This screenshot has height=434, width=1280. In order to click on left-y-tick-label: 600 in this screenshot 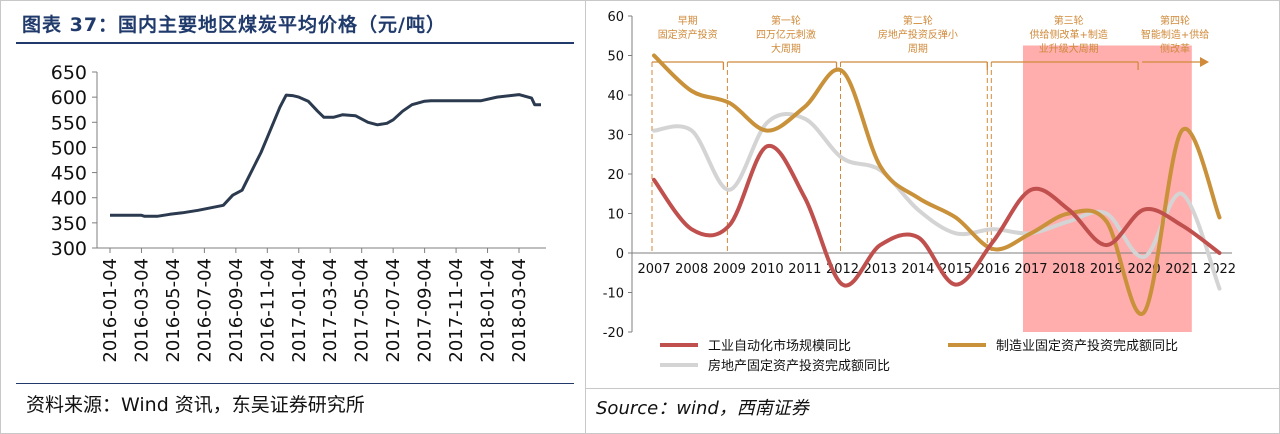, I will do `click(69, 98)`.